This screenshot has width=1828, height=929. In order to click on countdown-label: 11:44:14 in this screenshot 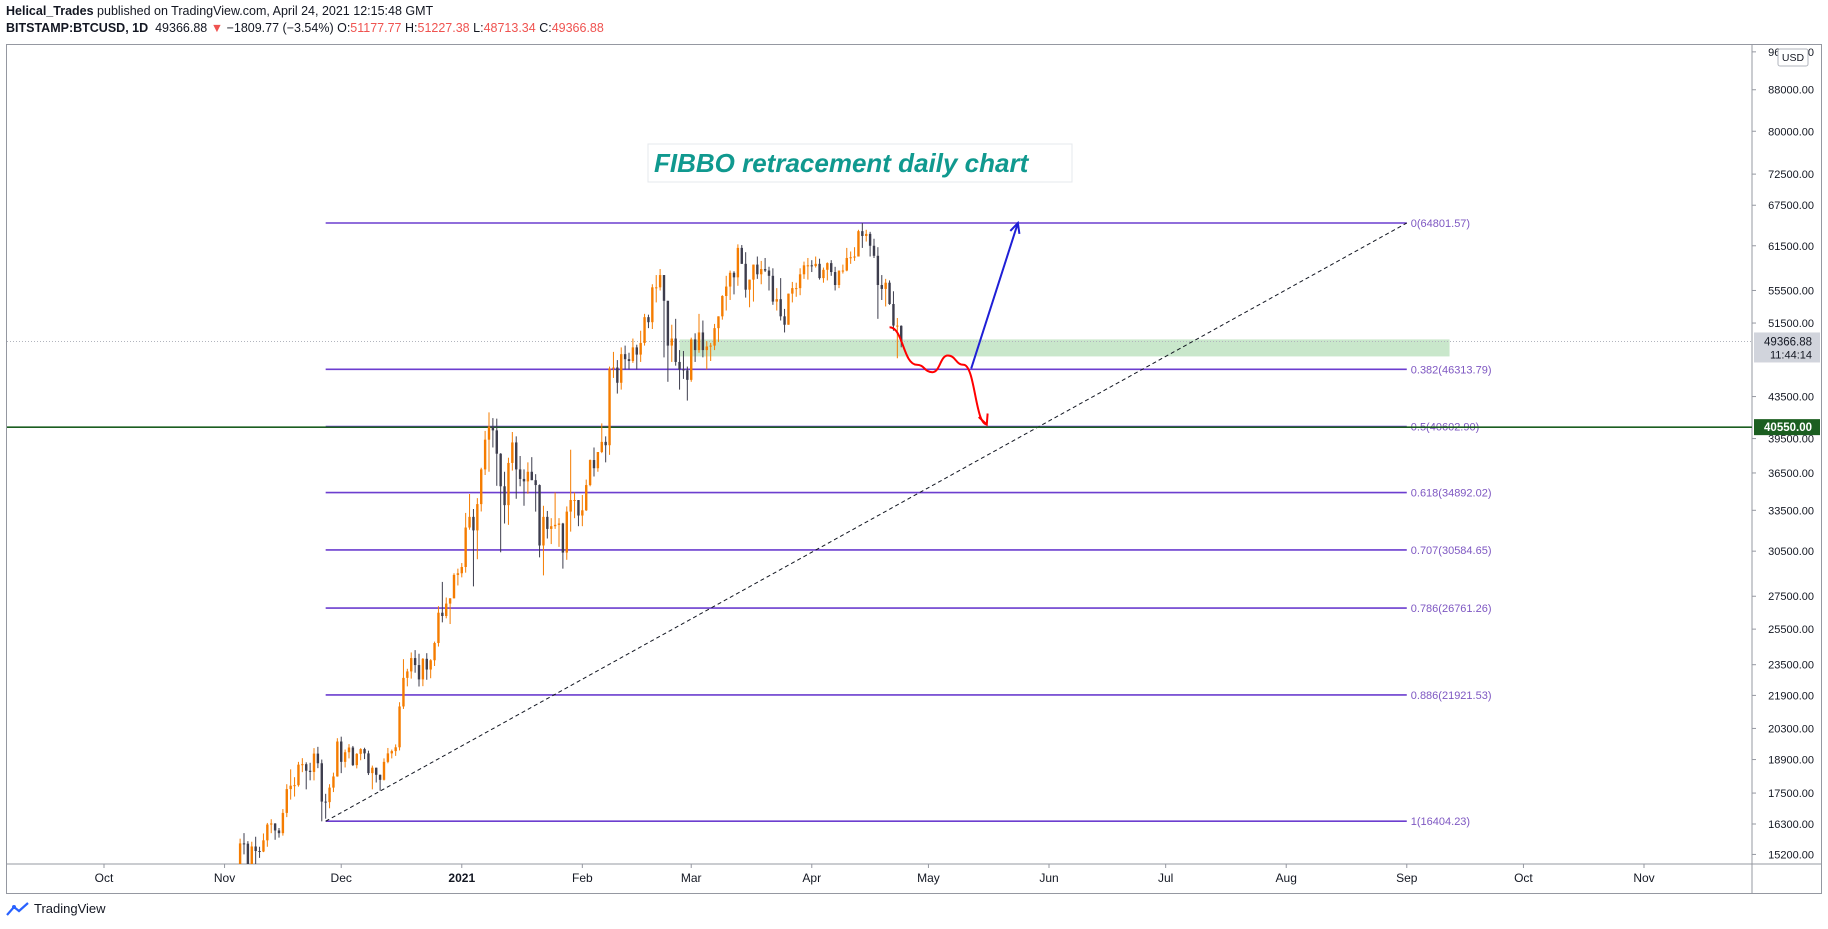, I will do `click(1791, 355)`.